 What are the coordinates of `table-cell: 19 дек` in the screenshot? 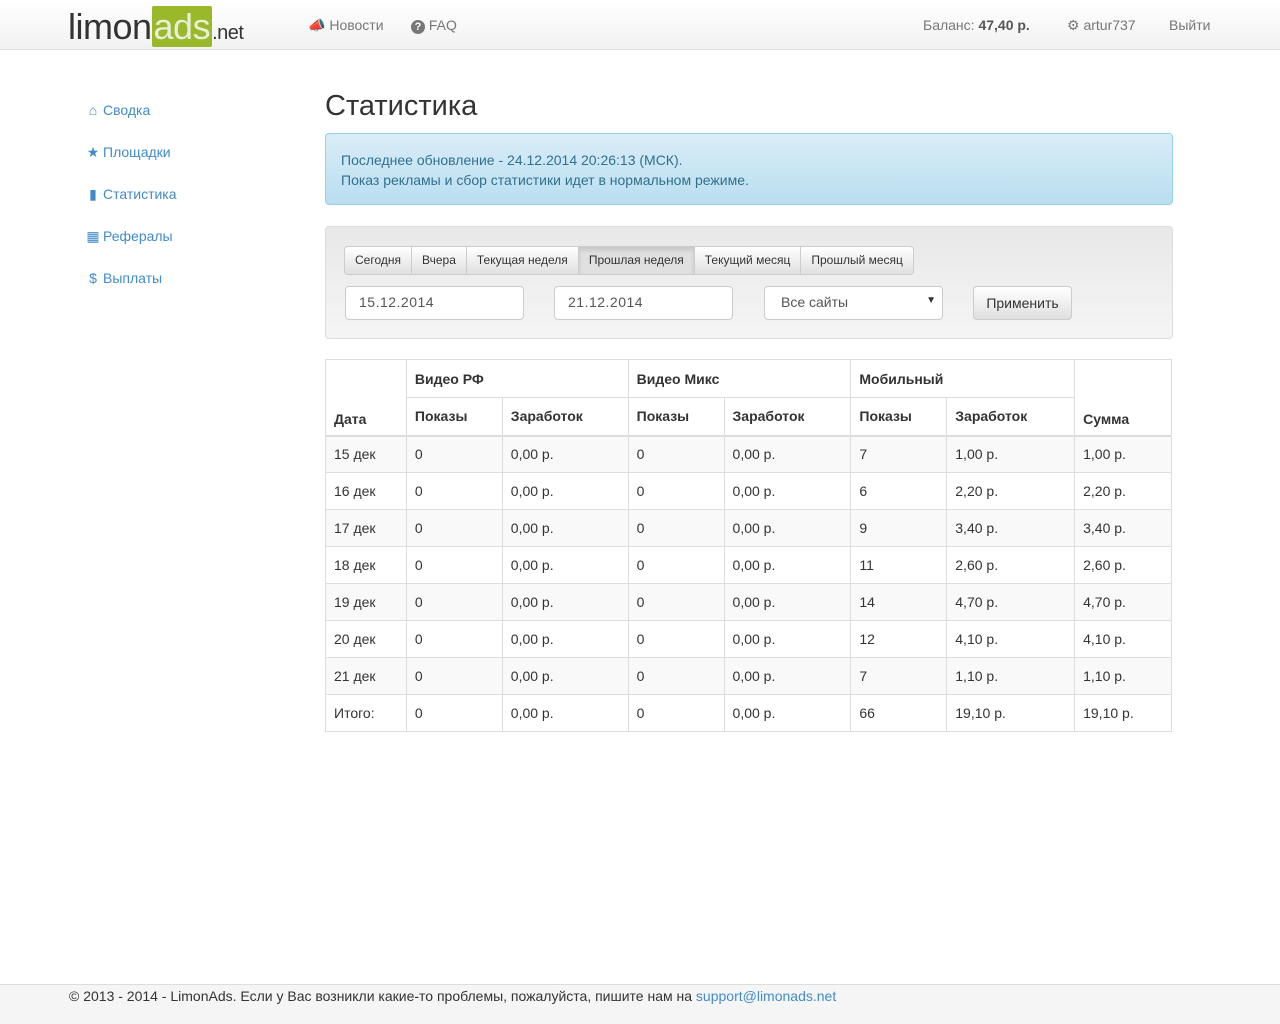 It's located at (366, 602).